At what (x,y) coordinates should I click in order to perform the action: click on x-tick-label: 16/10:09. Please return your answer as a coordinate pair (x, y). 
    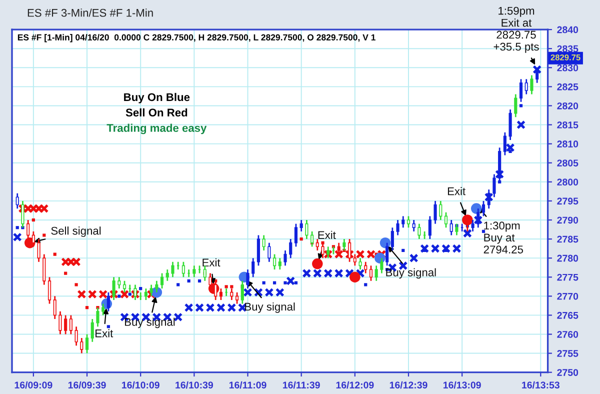
    Looking at the image, I should click on (141, 385).